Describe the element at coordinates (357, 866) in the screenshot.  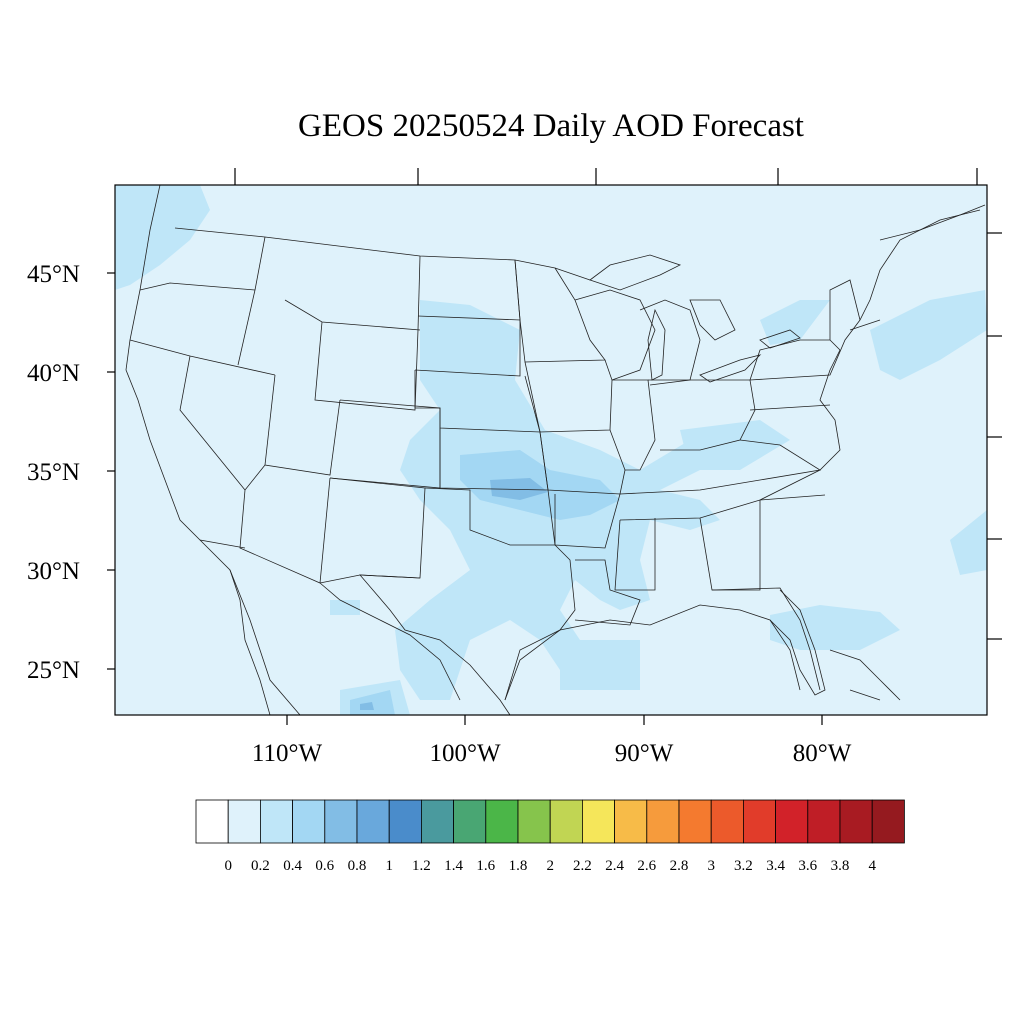
I see `colorbar-label: 0.8` at that location.